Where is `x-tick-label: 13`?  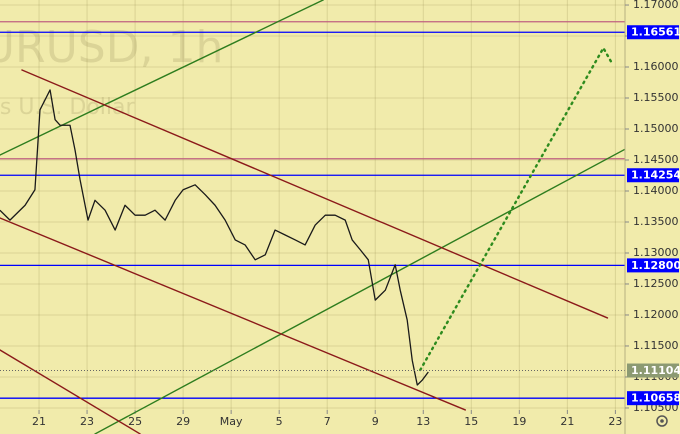 x-tick-label: 13 is located at coordinates (423, 421).